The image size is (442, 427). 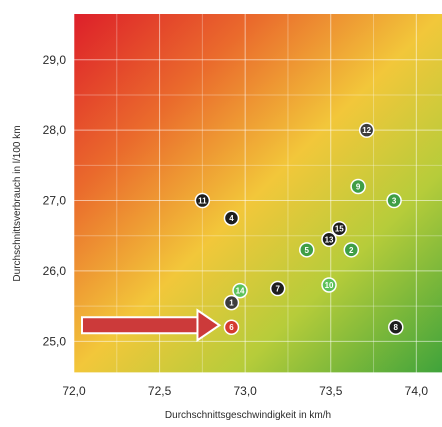 I want to click on x-tick-label: 73,0, so click(x=245, y=391).